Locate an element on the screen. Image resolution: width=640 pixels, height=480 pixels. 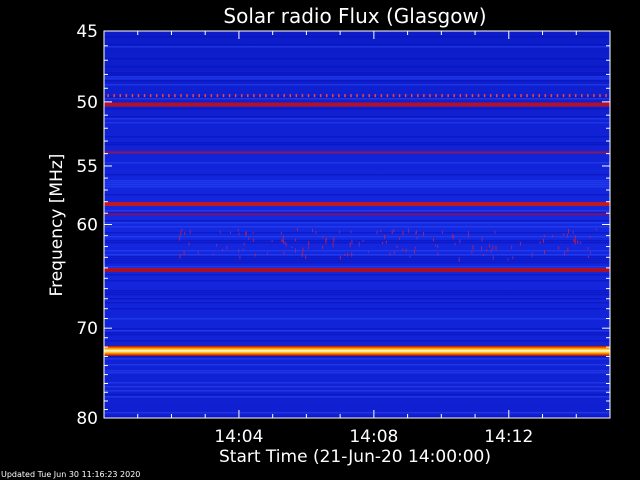
y-tick-label: 50 is located at coordinates (87, 103).